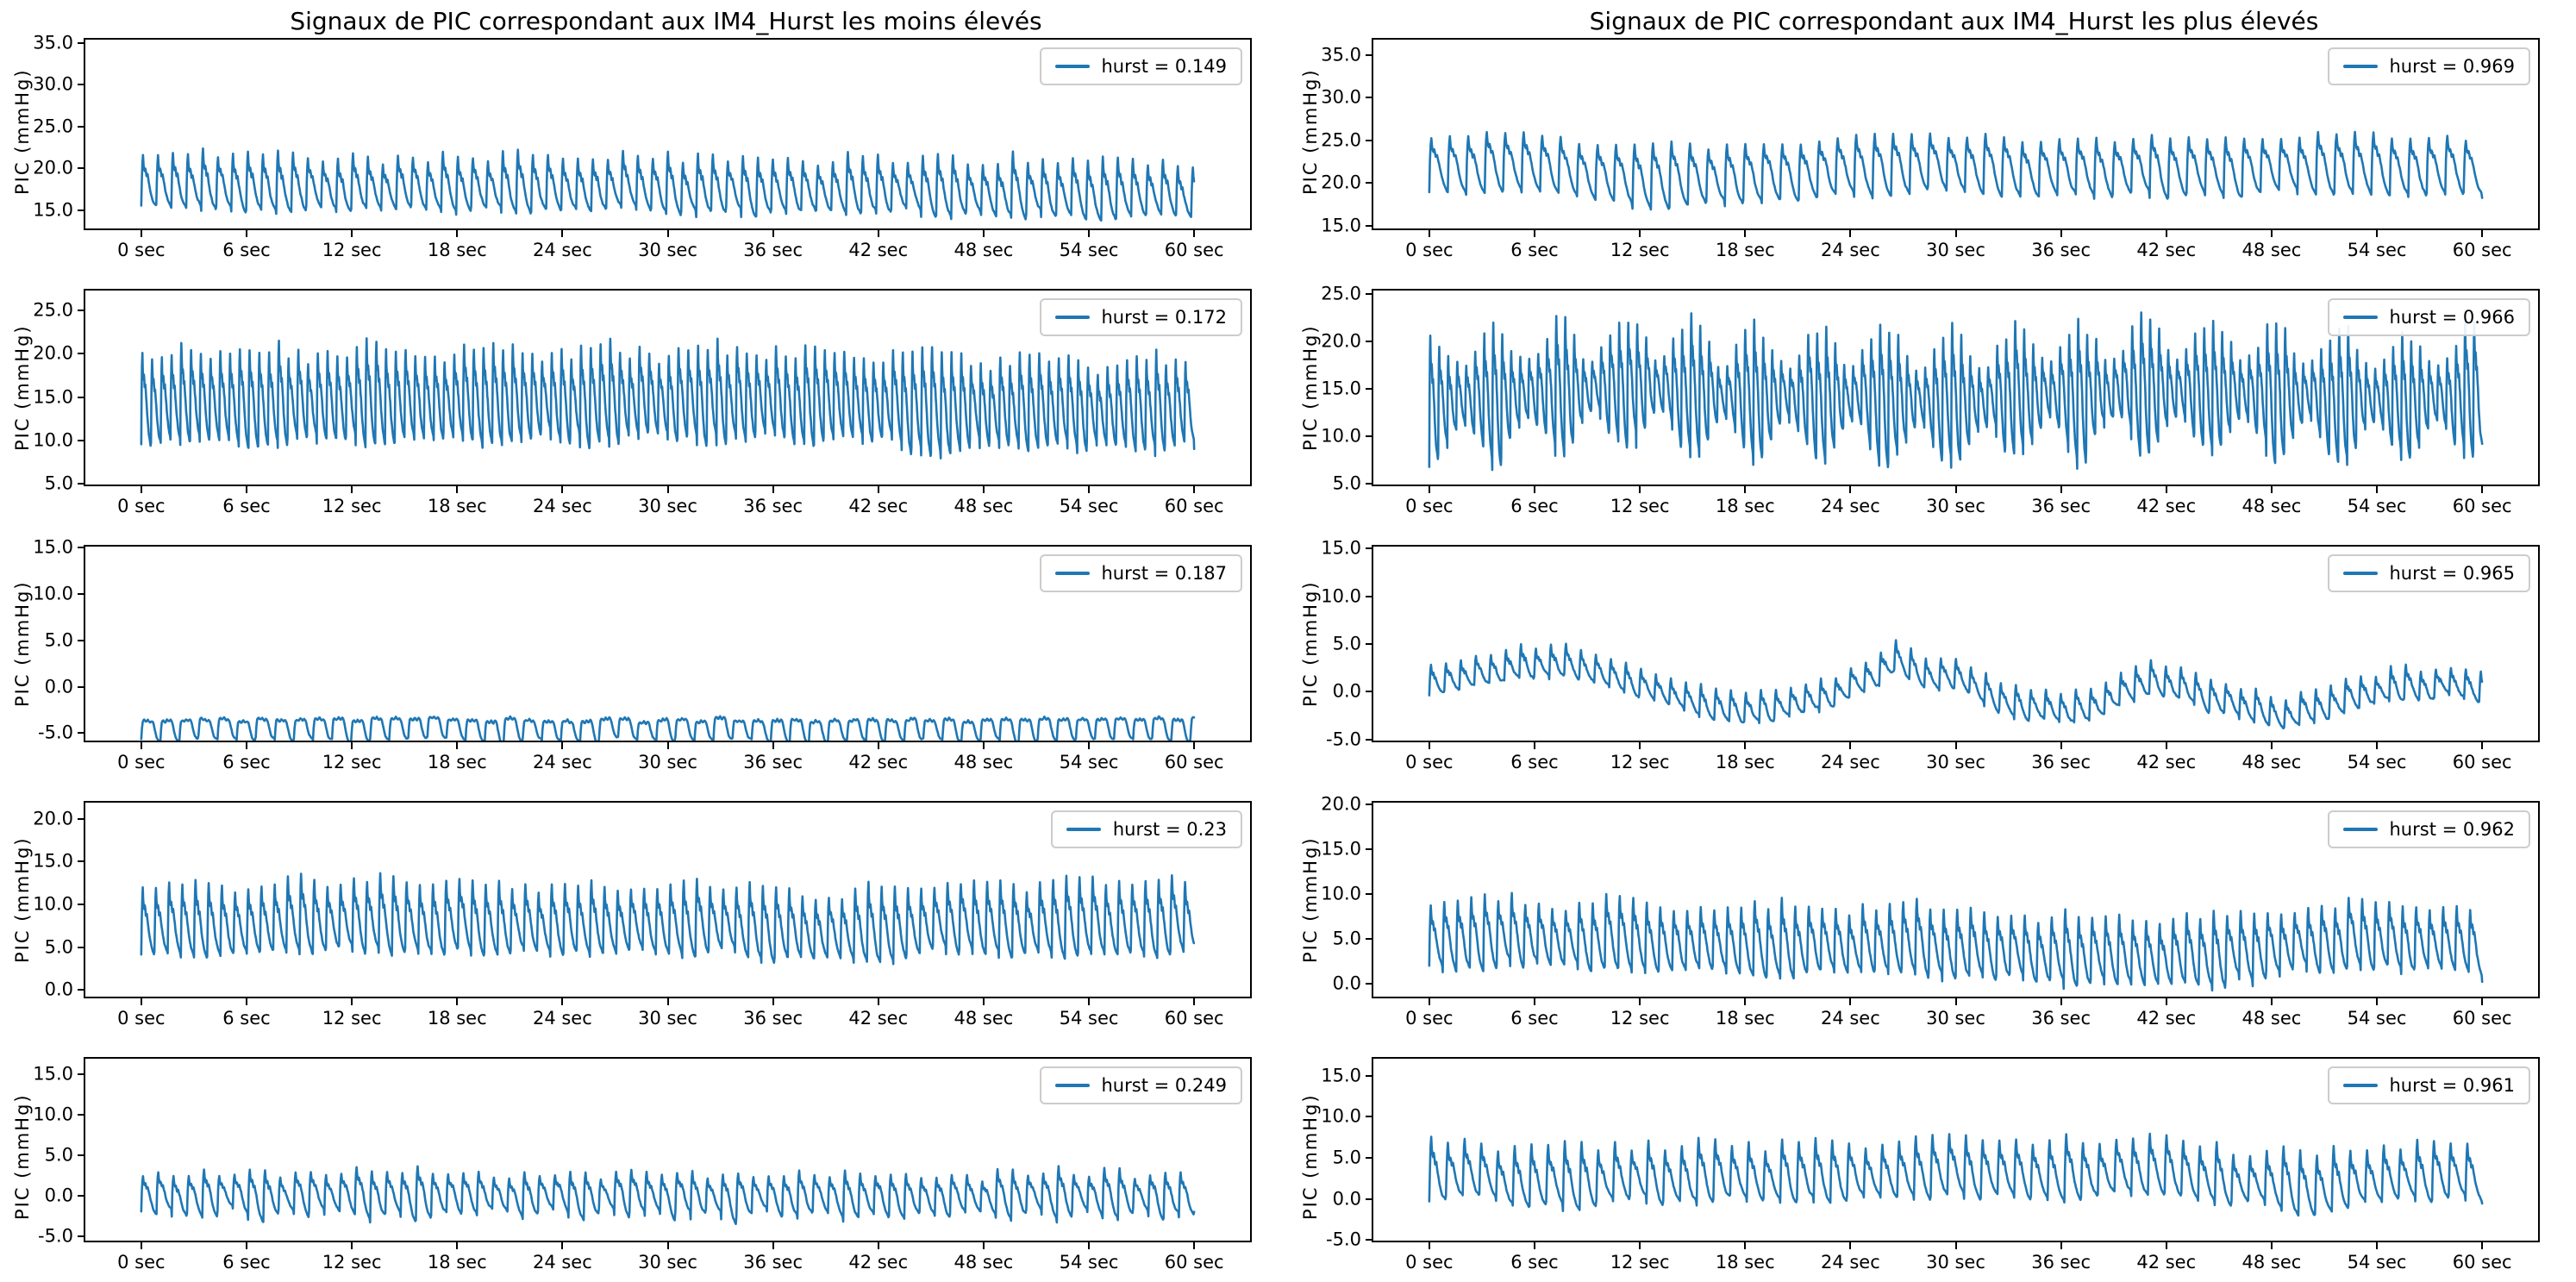 The width and height of the screenshot is (2576, 1282). I want to click on x-tick-label: 30 sec, so click(667, 1262).